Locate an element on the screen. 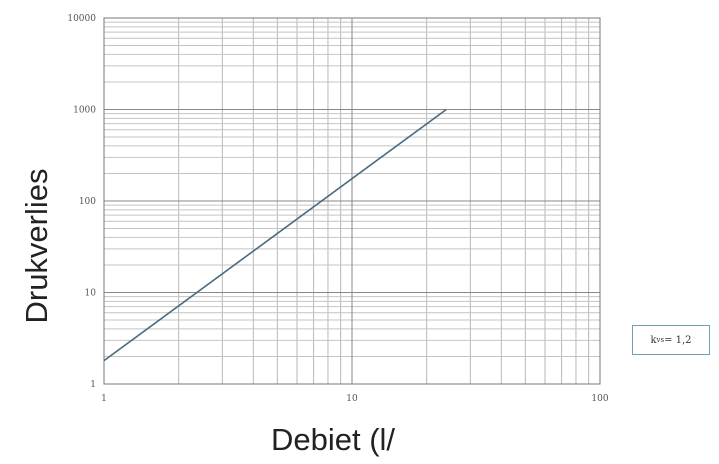 Image resolution: width=719 pixels, height=464 pixels. y-tick-labels: 1 10 100 1000 10000 is located at coordinates (81, 202).